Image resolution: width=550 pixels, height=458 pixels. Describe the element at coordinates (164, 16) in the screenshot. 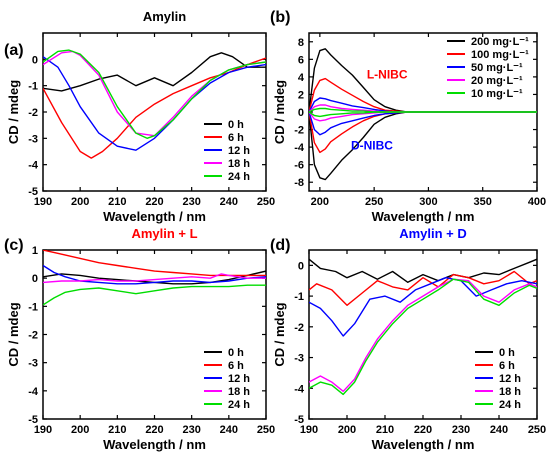

I see `panel-title: Amylin` at that location.